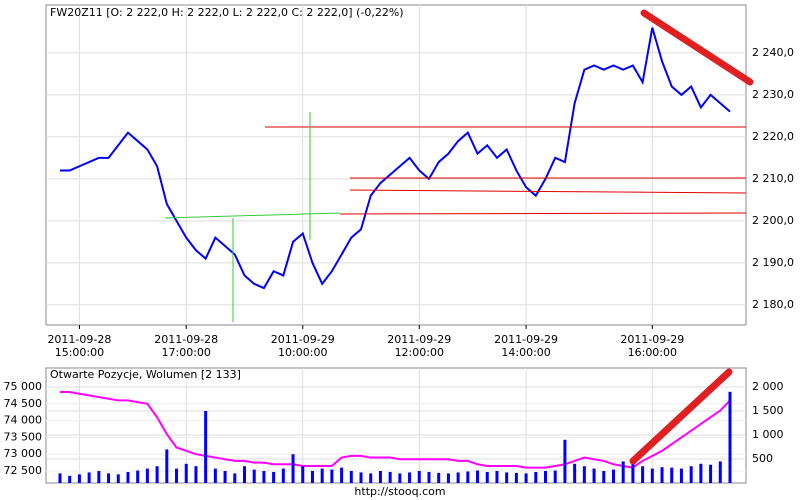  I want to click on y2-tick-label: 1 500, so click(768, 410).